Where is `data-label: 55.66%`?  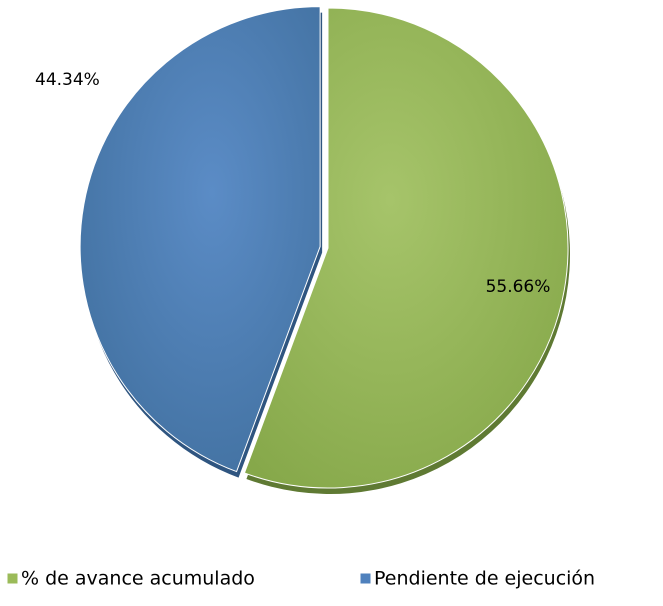
data-label: 55.66% is located at coordinates (518, 287).